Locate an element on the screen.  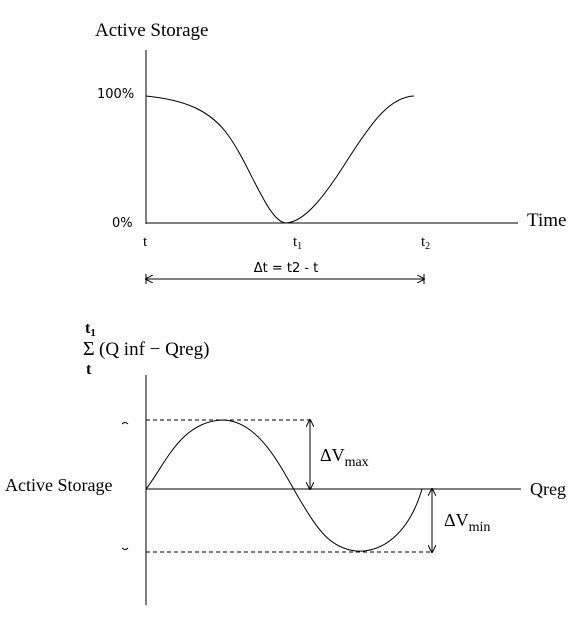
storage-curve is located at coordinates (280, 159).